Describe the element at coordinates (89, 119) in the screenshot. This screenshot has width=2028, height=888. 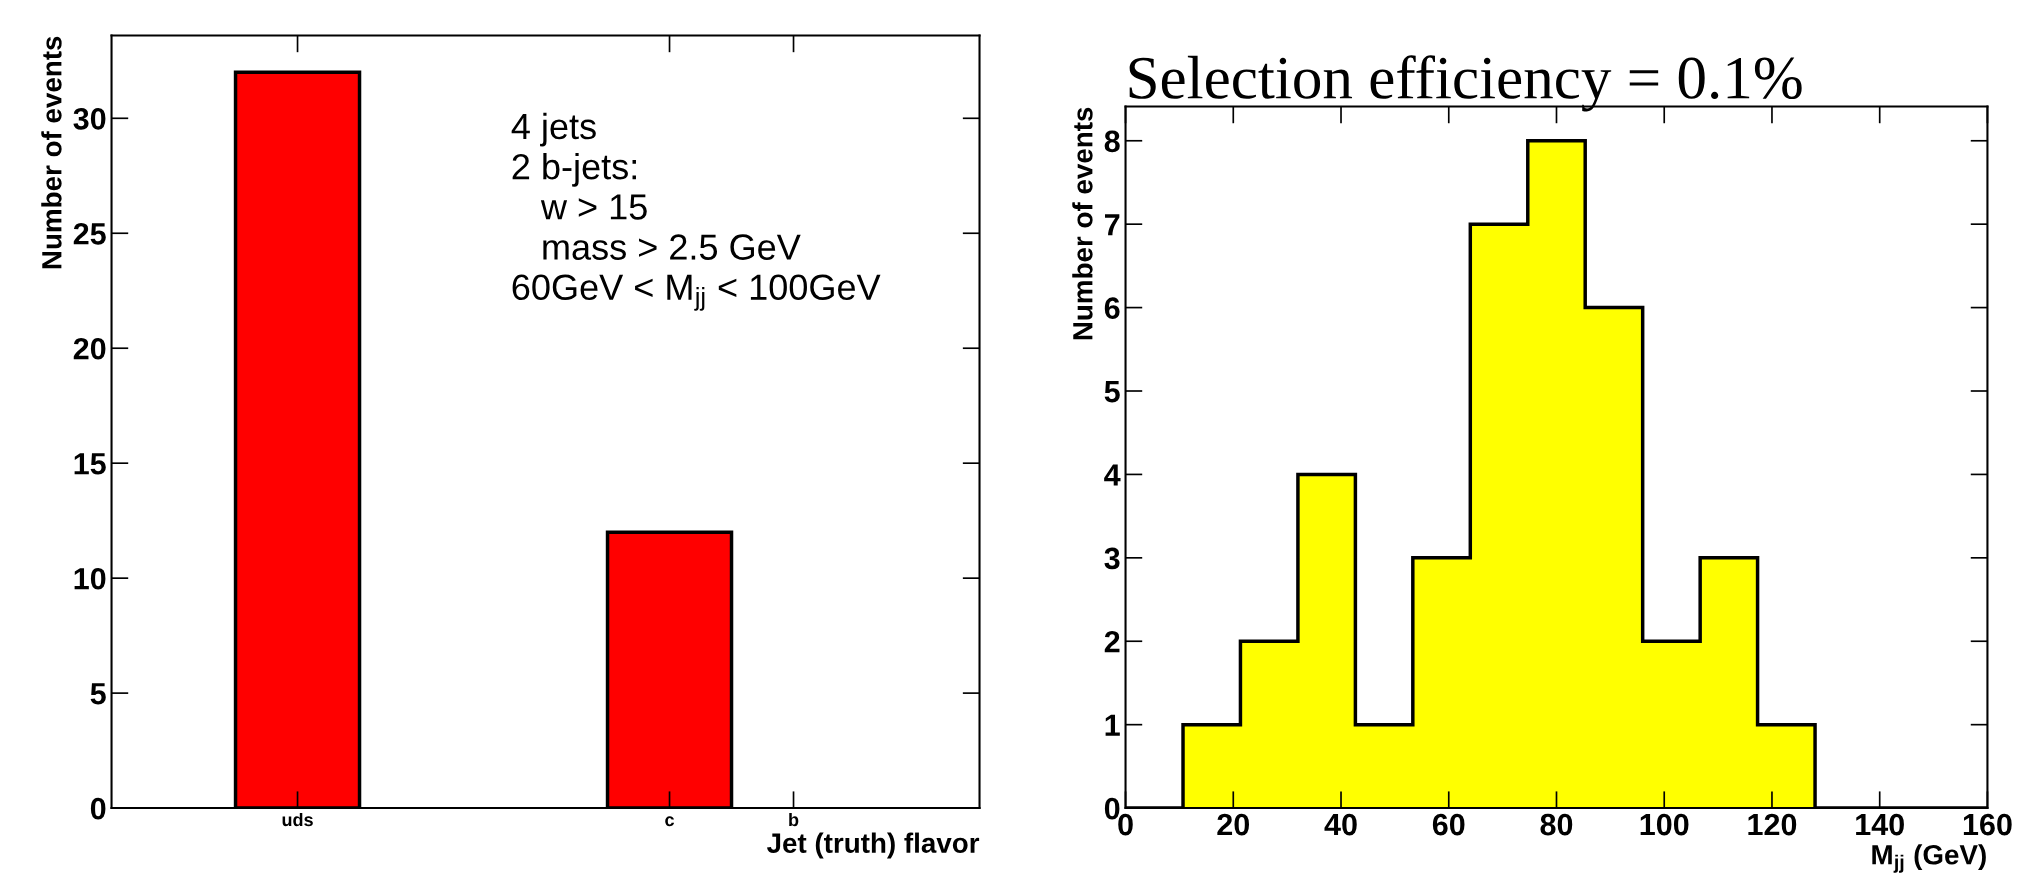
I see `y-tick-label: 30` at that location.